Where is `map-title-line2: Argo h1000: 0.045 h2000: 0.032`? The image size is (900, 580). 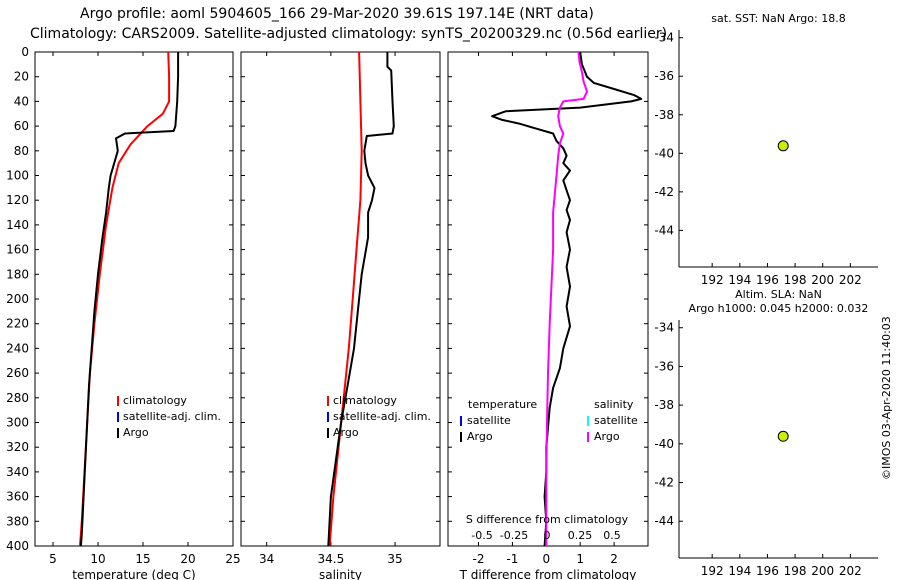 map-title-line2: Argo h1000: 0.045 h2000: 0.032 is located at coordinates (779, 308).